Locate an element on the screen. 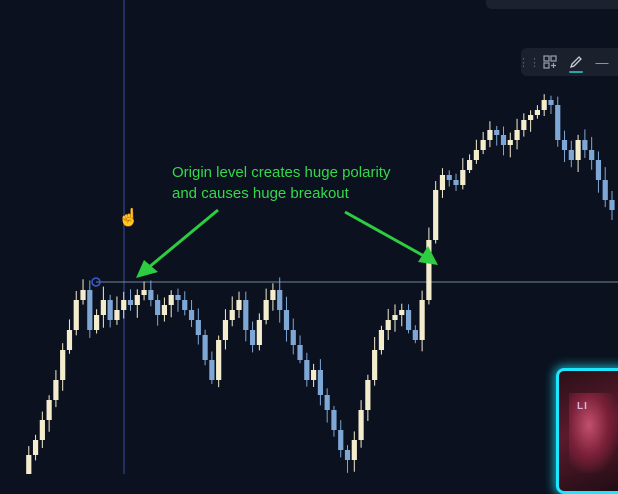 The image size is (618, 494). drag-handle-icon: ⋮⋮ is located at coordinates (529, 62).